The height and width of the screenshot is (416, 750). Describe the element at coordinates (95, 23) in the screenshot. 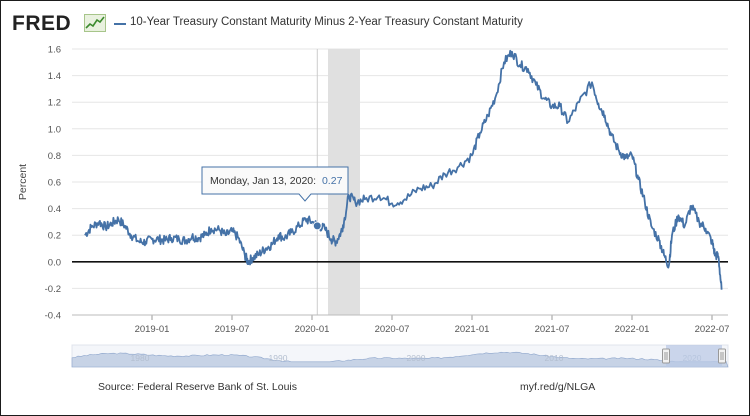

I see `fred-logo-graph-icon` at that location.